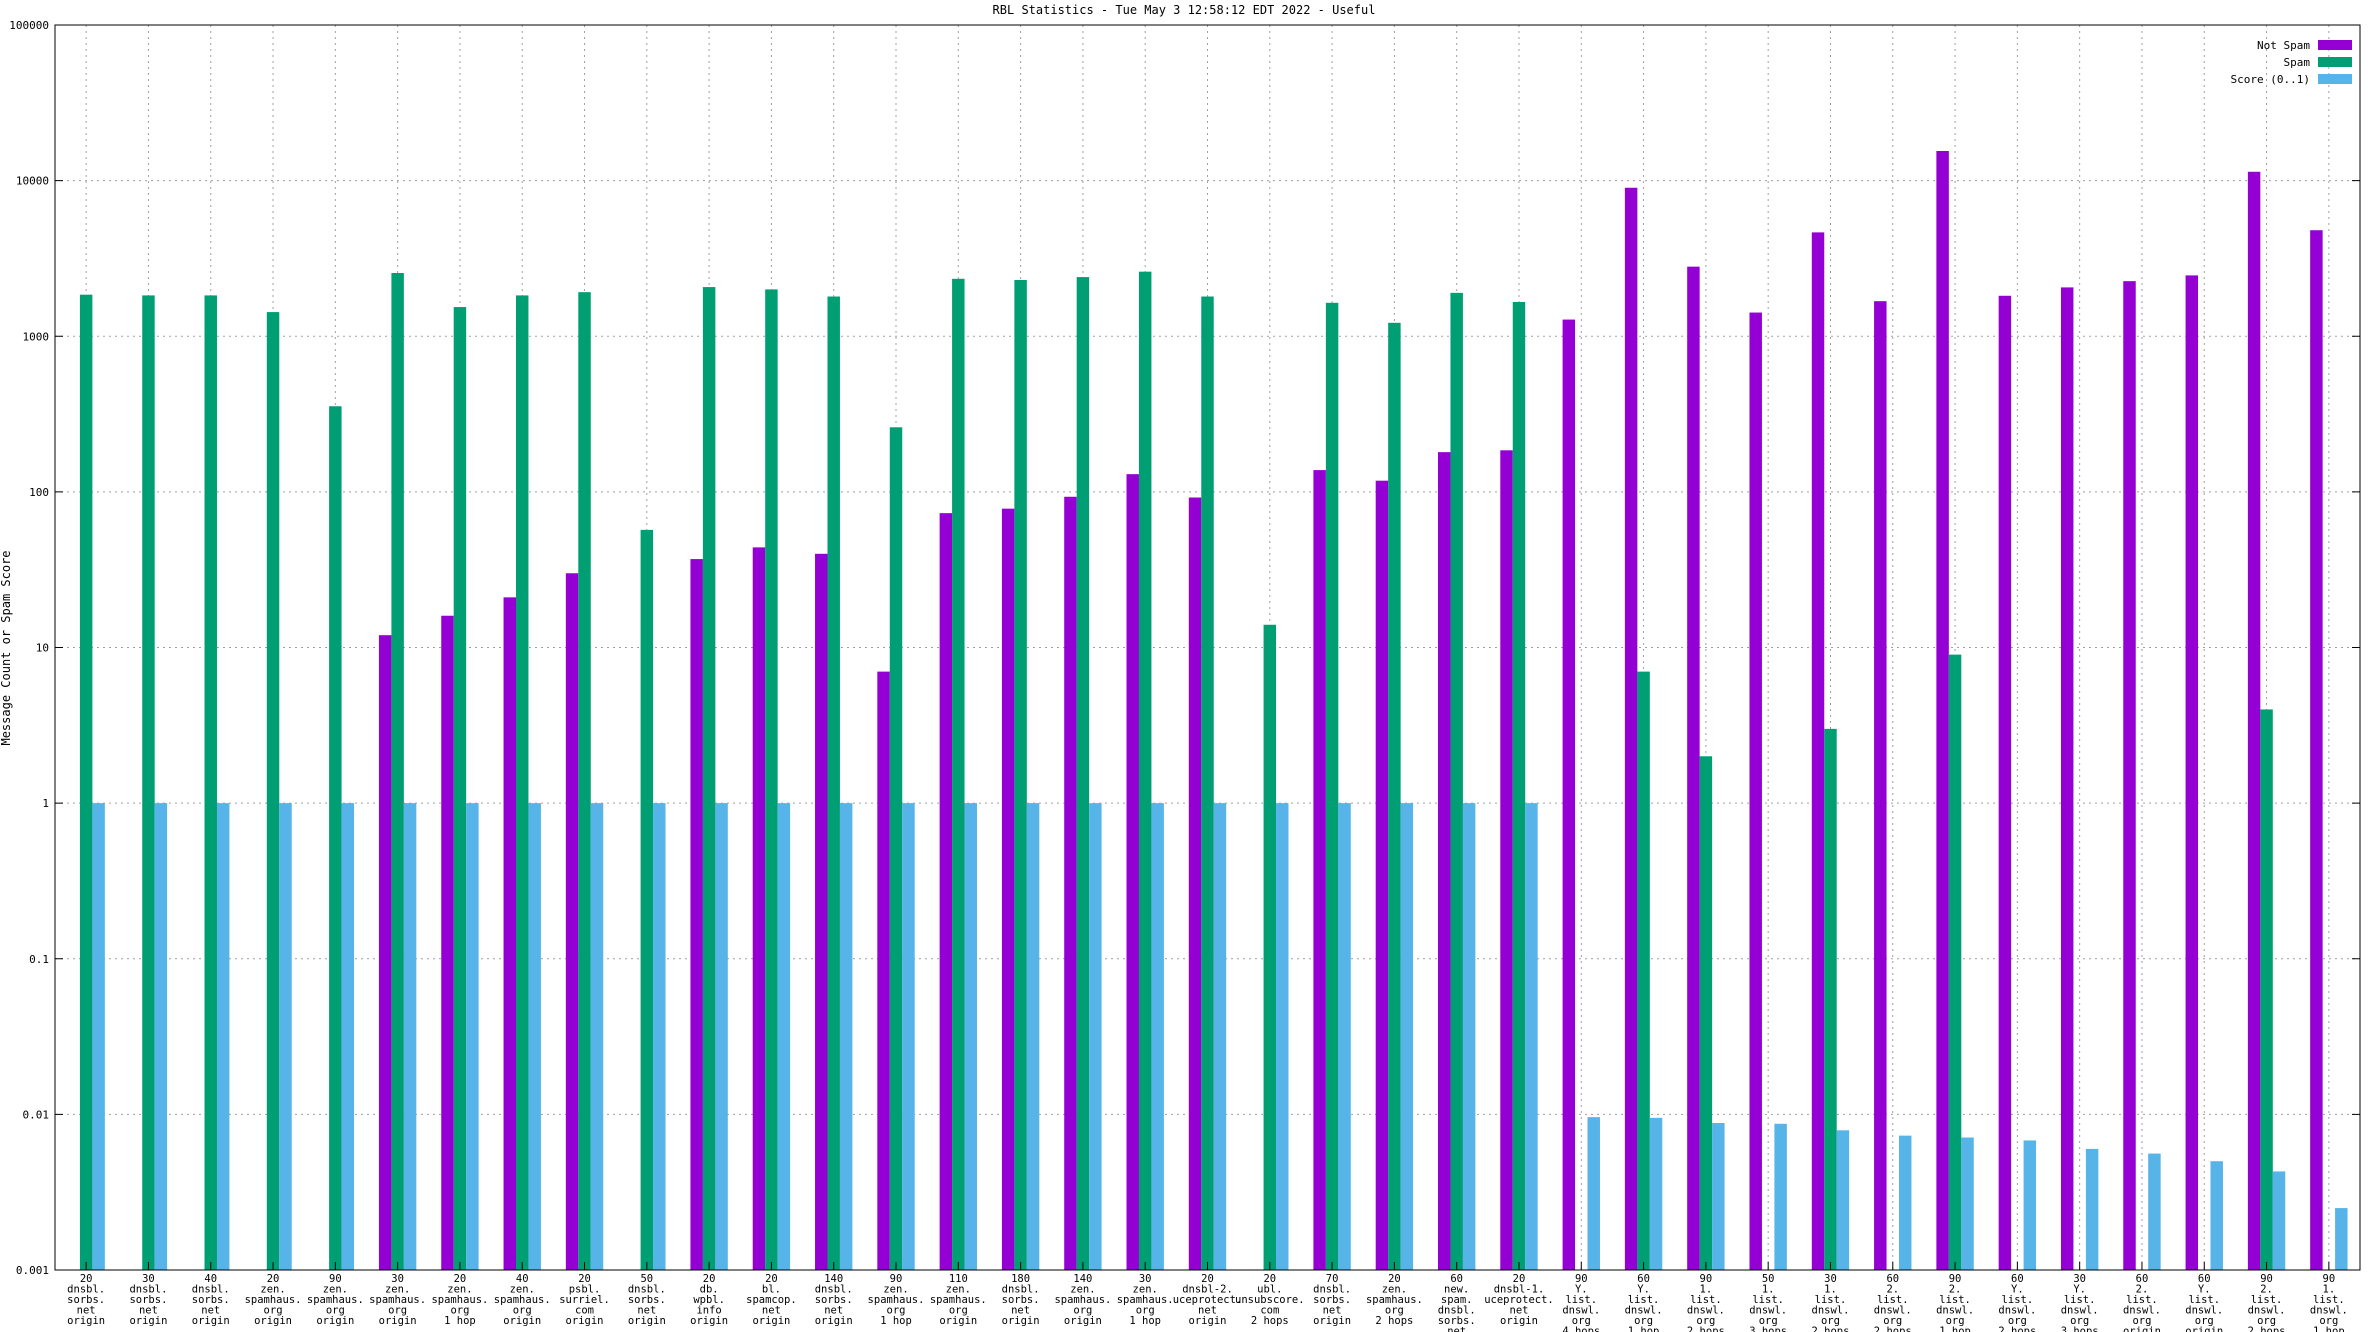 The height and width of the screenshot is (1332, 2368). What do you see at coordinates (522, 1300) in the screenshot?
I see `x-tick-label: 40 zen. spamhaus. org origin` at bounding box center [522, 1300].